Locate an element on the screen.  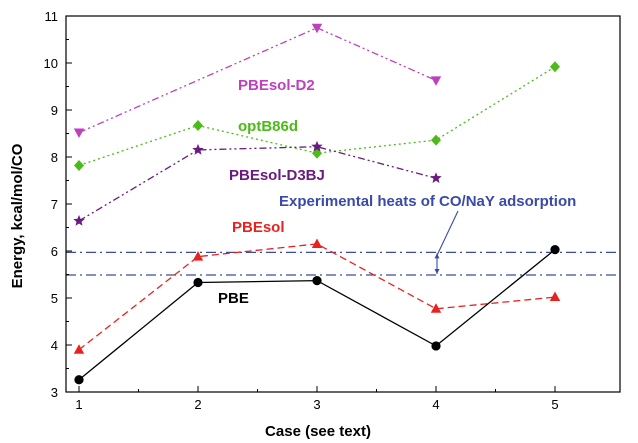
y-tick-label: 4 is located at coordinates (54, 345).